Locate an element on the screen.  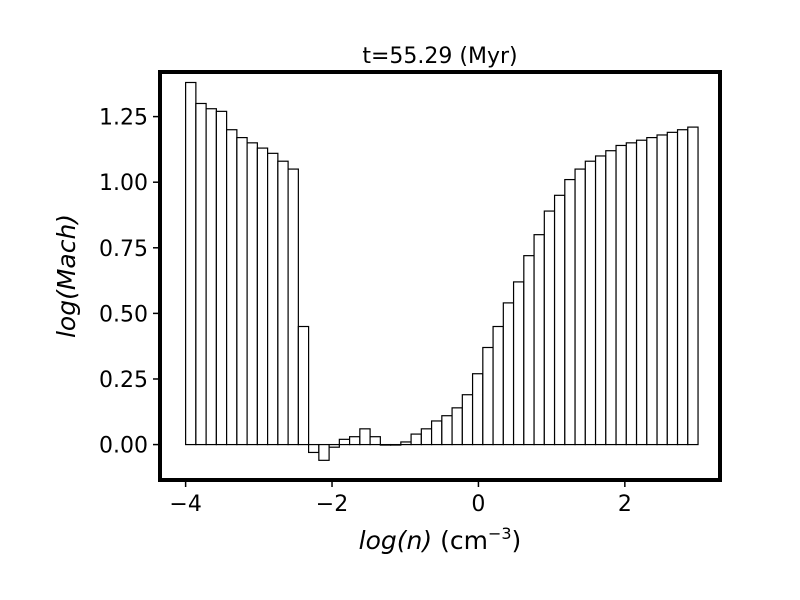
x-axis-label-exponent: −3 is located at coordinates (500, 533).